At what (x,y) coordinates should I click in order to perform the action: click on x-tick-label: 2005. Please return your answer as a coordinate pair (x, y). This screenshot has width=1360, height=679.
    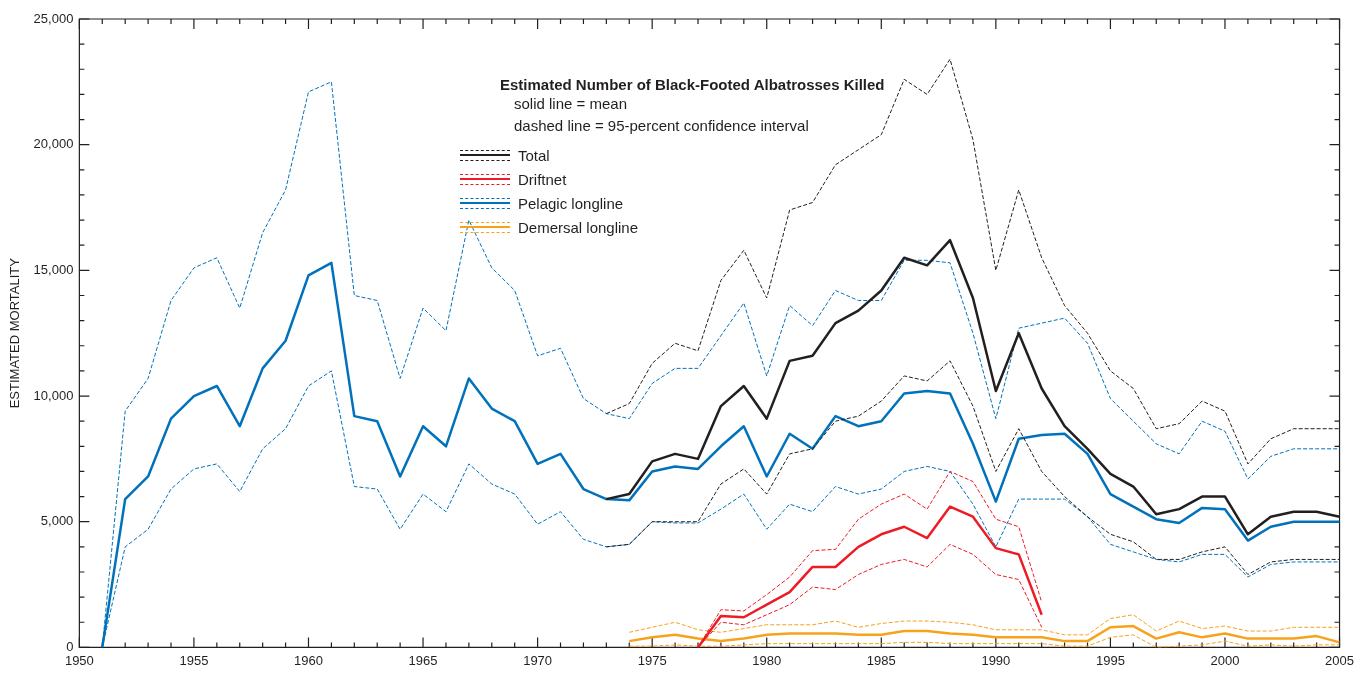
    Looking at the image, I should click on (1339, 660).